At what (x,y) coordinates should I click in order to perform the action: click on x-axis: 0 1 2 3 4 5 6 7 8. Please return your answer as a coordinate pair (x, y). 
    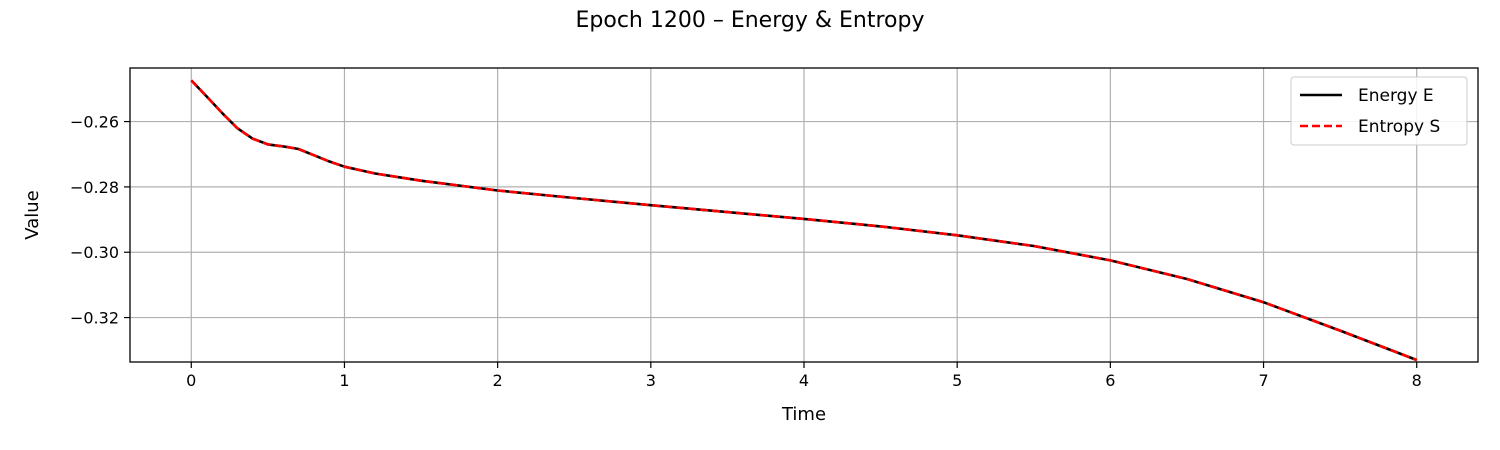
    Looking at the image, I should click on (804, 376).